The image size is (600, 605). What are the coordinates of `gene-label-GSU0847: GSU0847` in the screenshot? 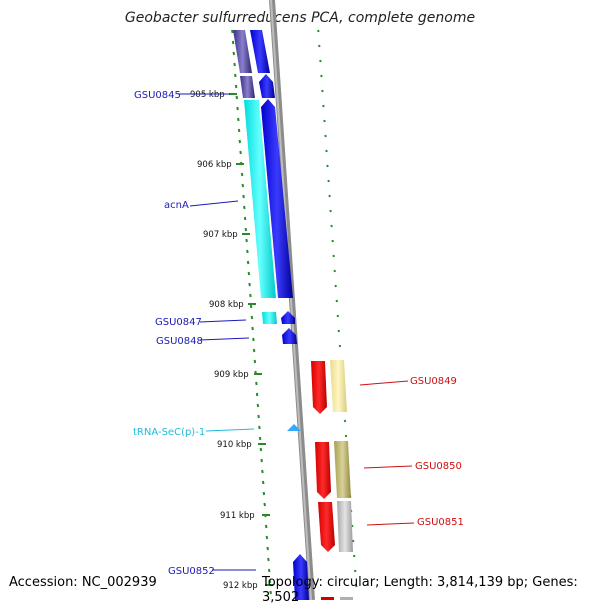 It's located at (178, 322).